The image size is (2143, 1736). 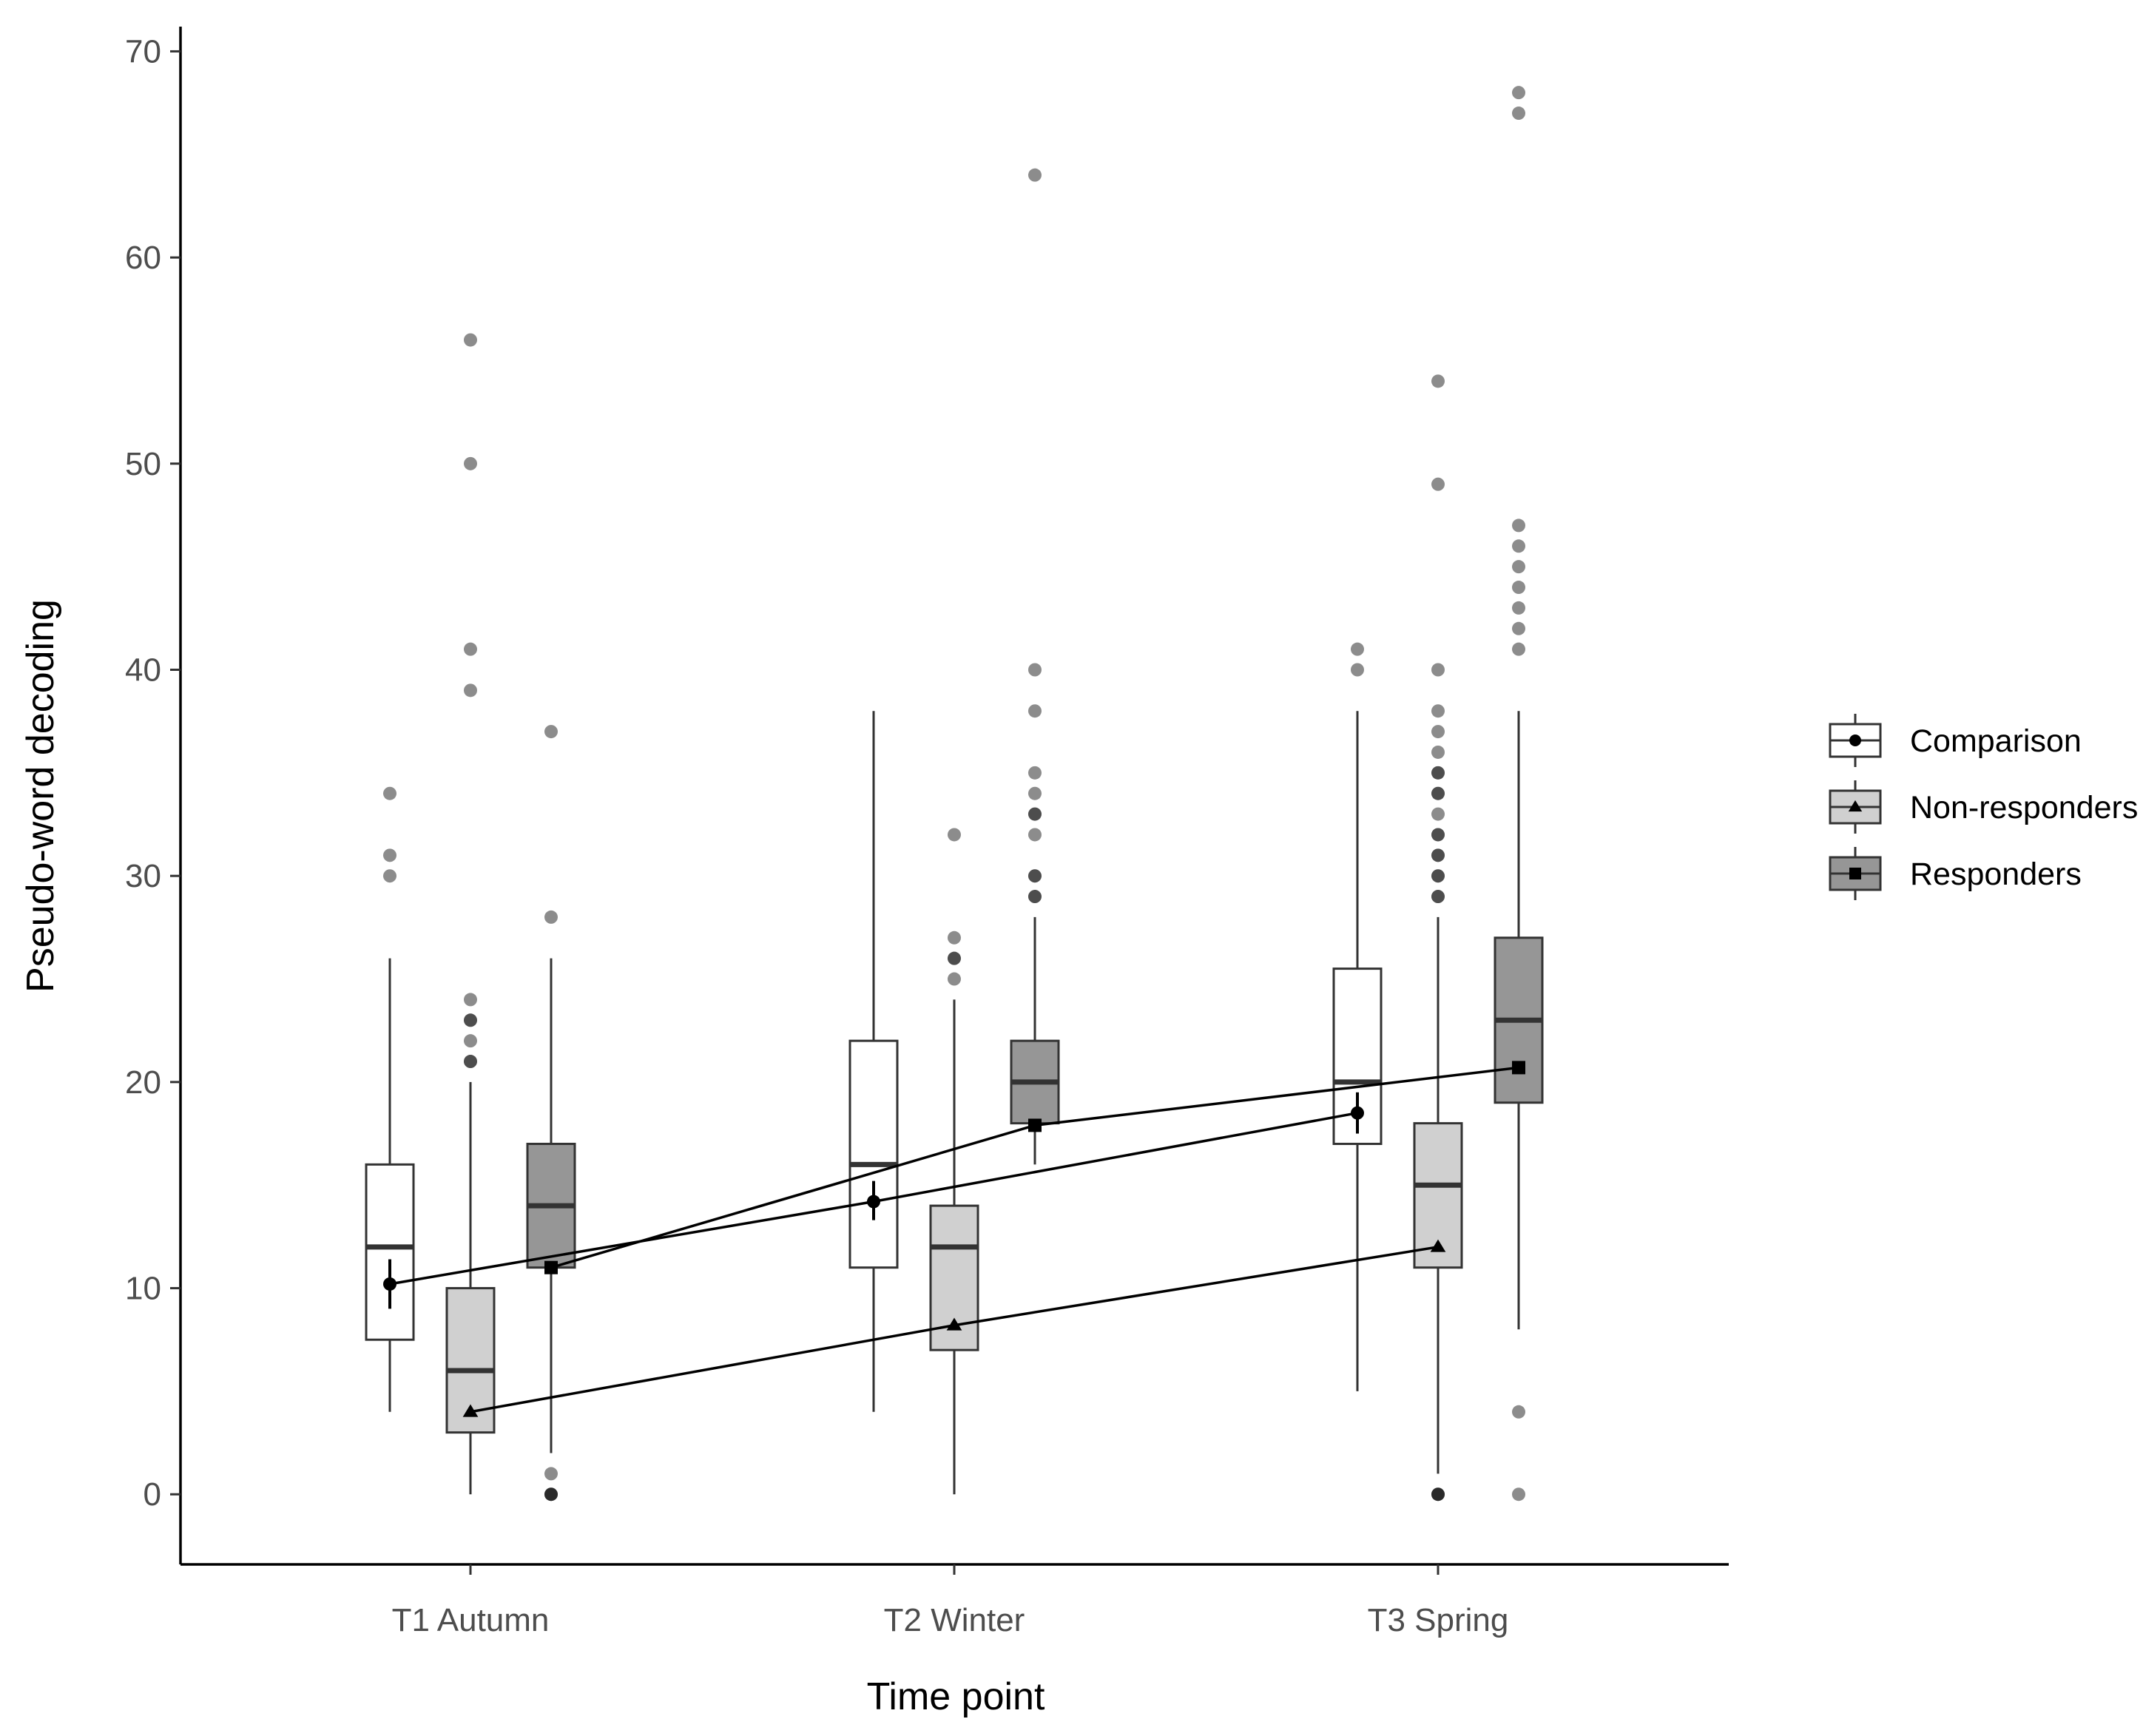 What do you see at coordinates (143, 670) in the screenshot?
I see `y-tick-label: 40` at bounding box center [143, 670].